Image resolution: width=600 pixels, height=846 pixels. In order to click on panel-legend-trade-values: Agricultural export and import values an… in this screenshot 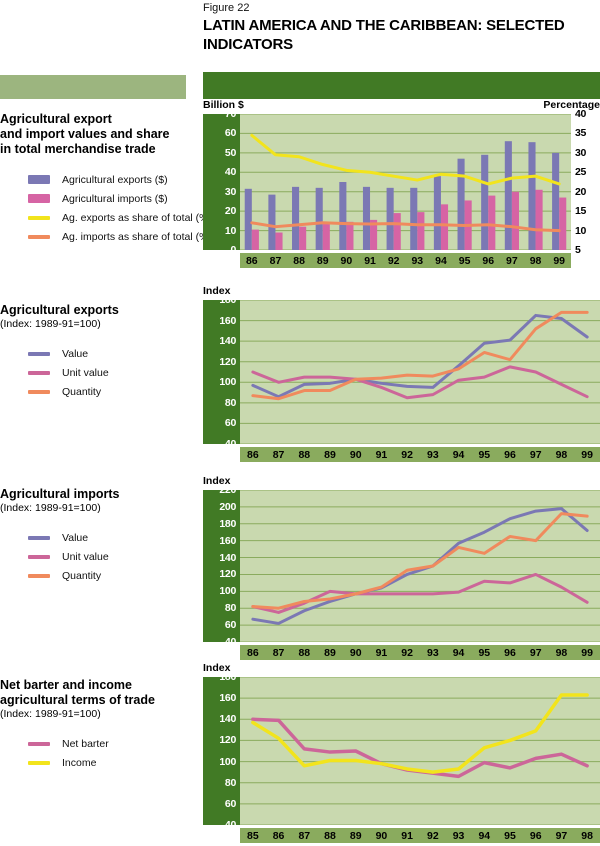, I will do `click(106, 179)`.